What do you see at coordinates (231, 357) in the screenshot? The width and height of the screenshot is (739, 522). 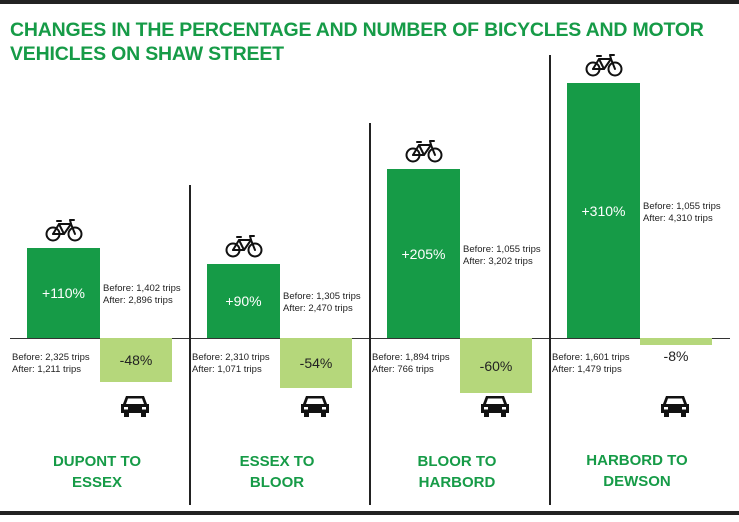 I see `motor-vehicle-before-trips: Before: 2,310 trips` at bounding box center [231, 357].